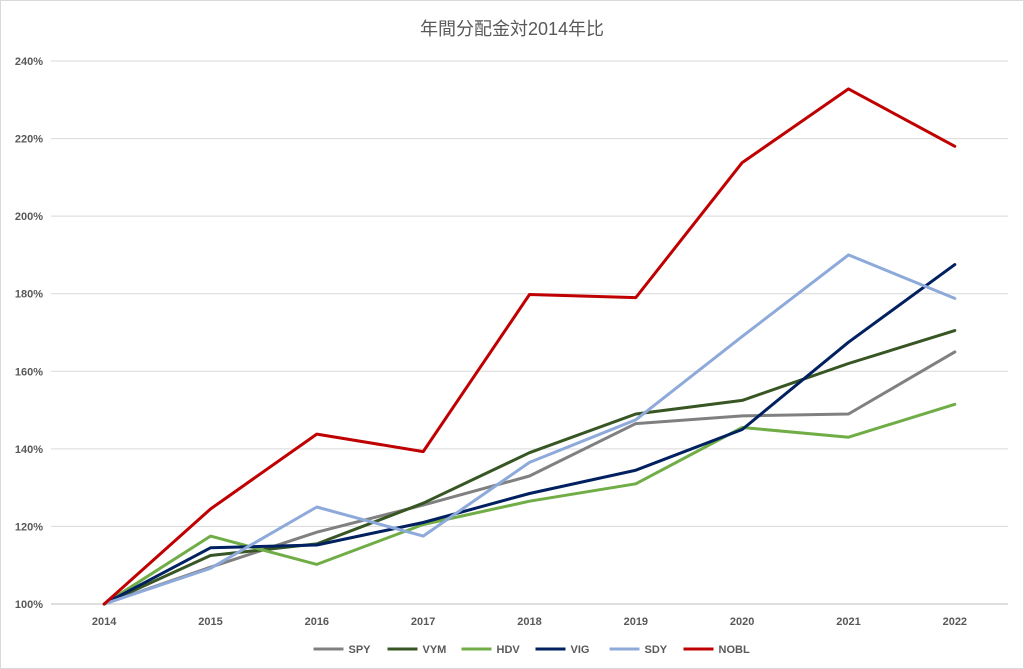  Describe the element at coordinates (29, 372) in the screenshot. I see `y-tick-label: 160%` at that location.